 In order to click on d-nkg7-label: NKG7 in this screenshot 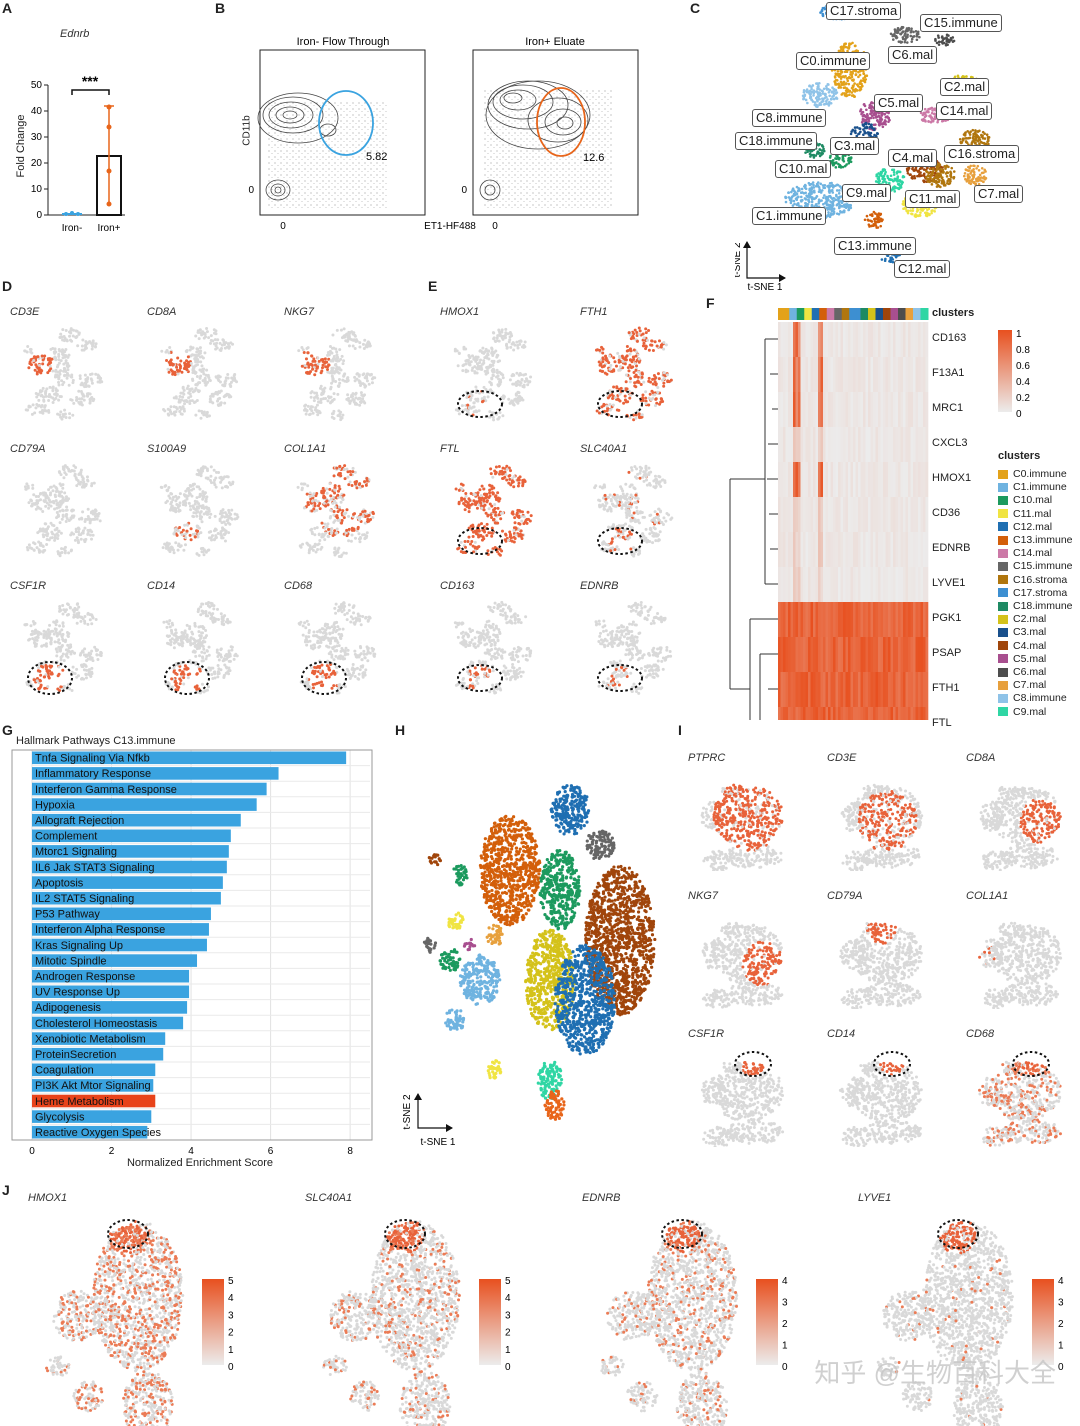, I will do `click(299, 312)`.